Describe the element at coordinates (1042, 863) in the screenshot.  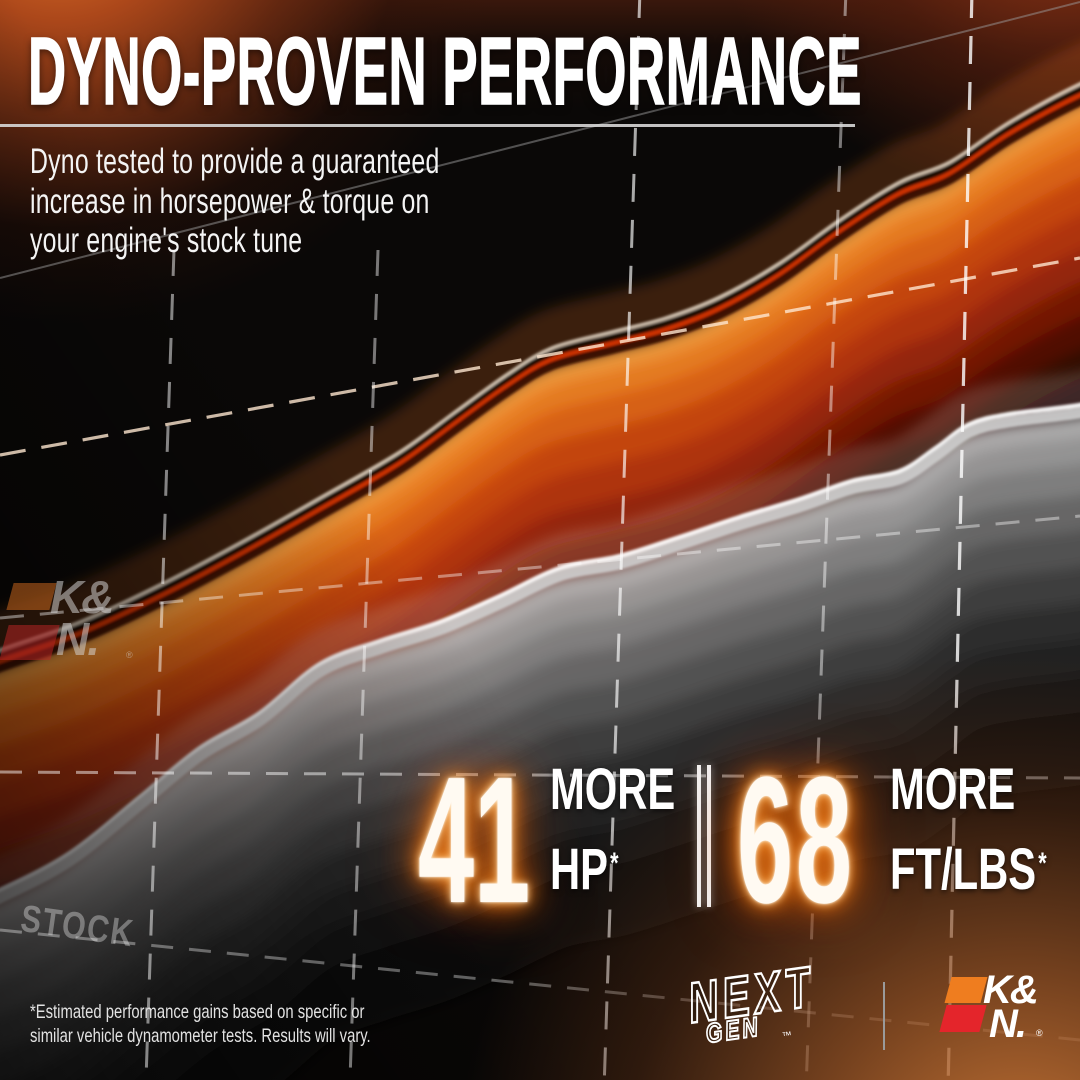
I see `torque-footnote-marker: *` at that location.